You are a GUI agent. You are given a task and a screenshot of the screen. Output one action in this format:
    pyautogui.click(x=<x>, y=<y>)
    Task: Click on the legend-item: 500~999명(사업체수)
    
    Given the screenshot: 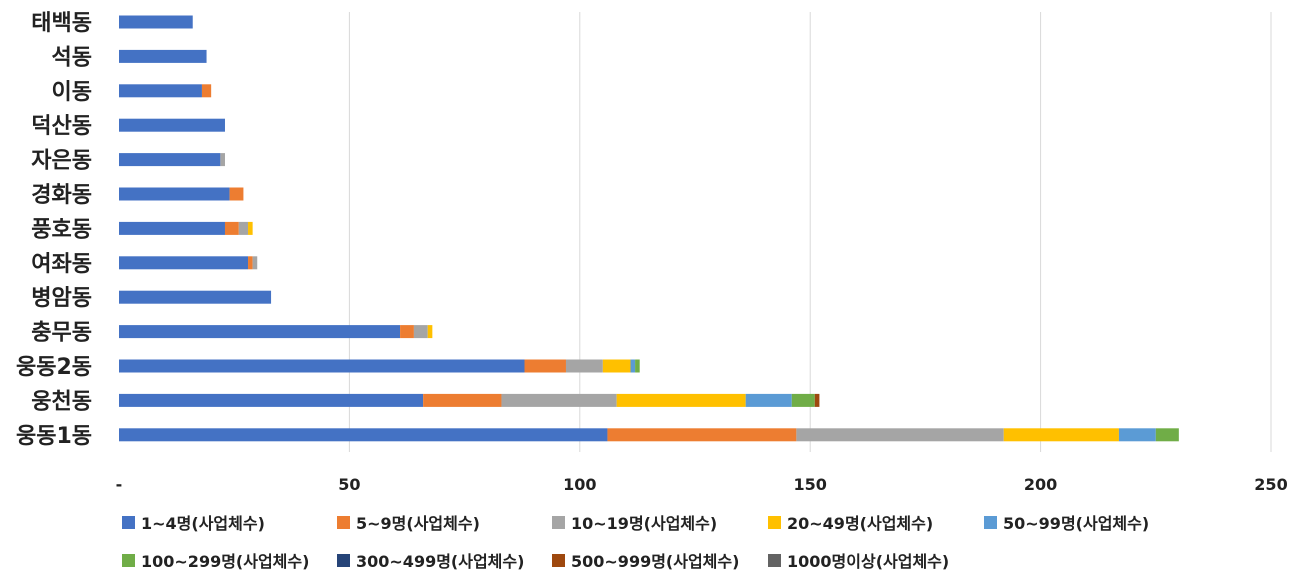 What is the action you would take?
    pyautogui.click(x=645, y=561)
    